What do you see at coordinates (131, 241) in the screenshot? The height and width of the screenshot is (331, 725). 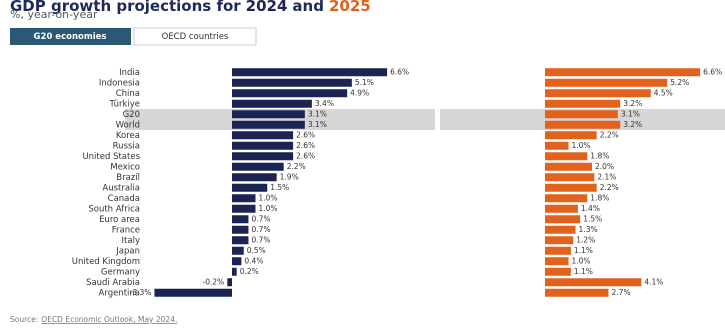 I see `category-label: Italy` at bounding box center [131, 241].